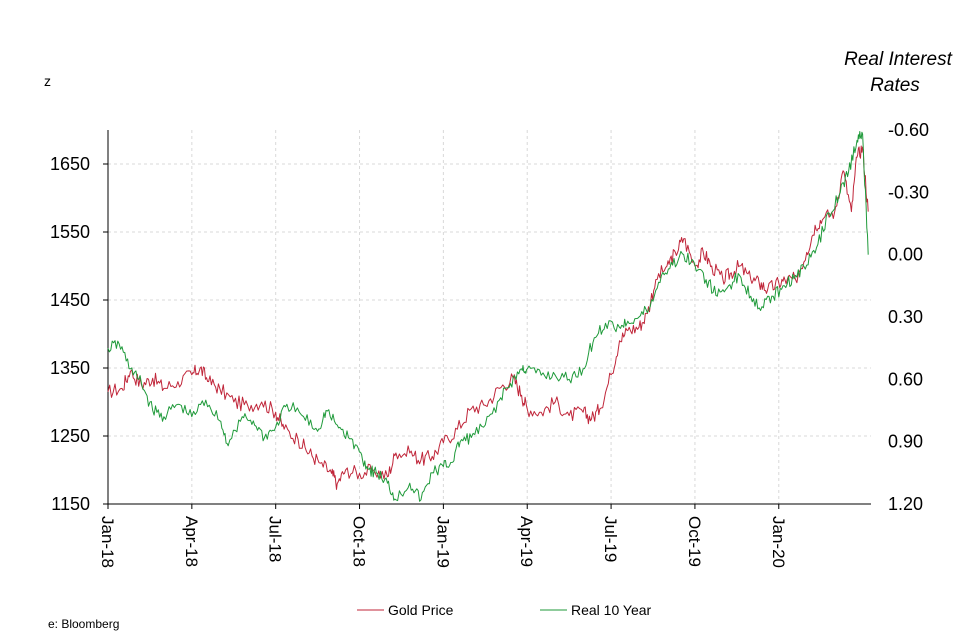  I want to click on right-axis-title-line1: Real Interest, so click(898, 59).